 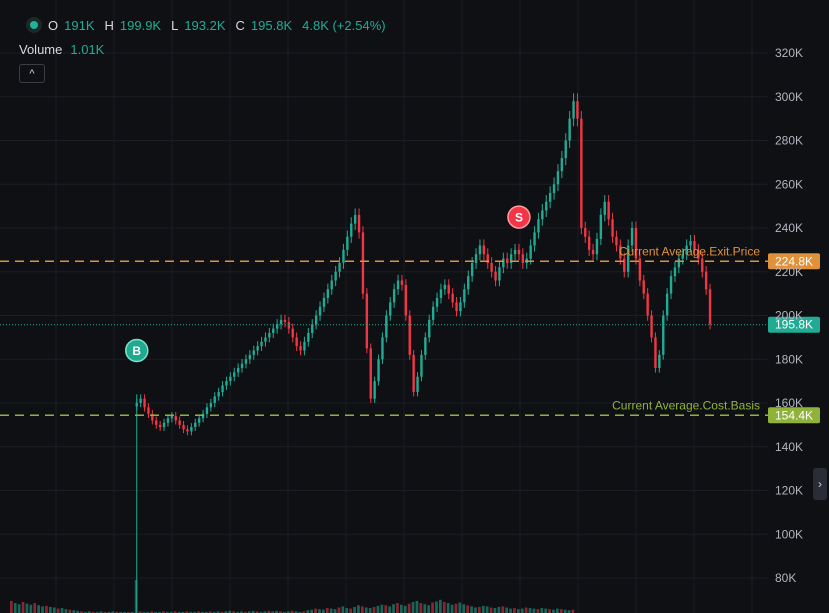 I want to click on y-tick-label: 280K, so click(x=789, y=141).